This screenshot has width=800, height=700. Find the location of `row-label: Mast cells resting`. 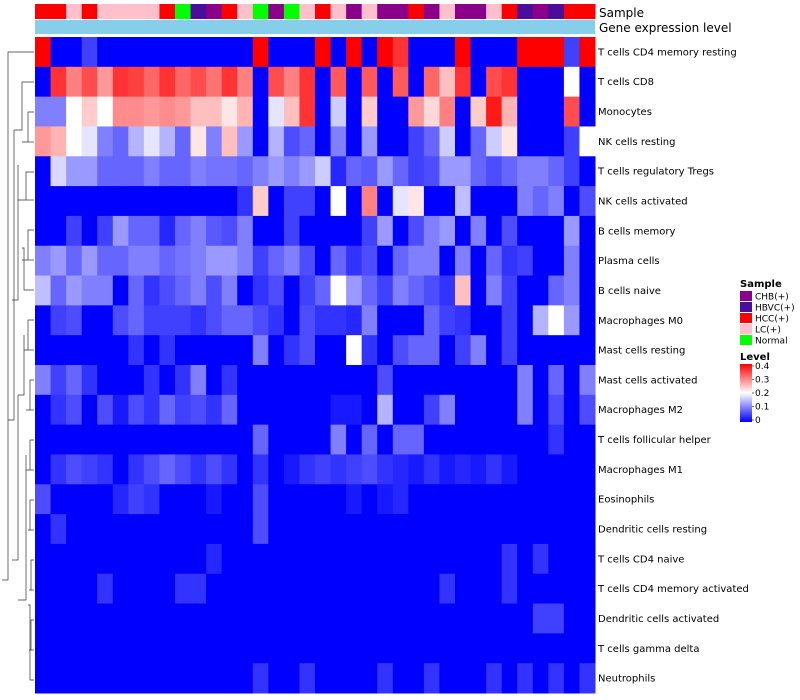

row-label: Mast cells resting is located at coordinates (641, 351).